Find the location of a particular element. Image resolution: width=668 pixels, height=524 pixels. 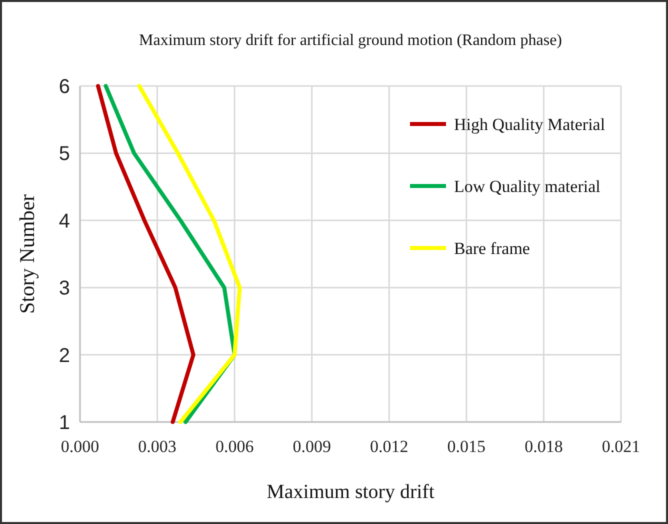

legend-label: High Quality Material is located at coordinates (530, 124).